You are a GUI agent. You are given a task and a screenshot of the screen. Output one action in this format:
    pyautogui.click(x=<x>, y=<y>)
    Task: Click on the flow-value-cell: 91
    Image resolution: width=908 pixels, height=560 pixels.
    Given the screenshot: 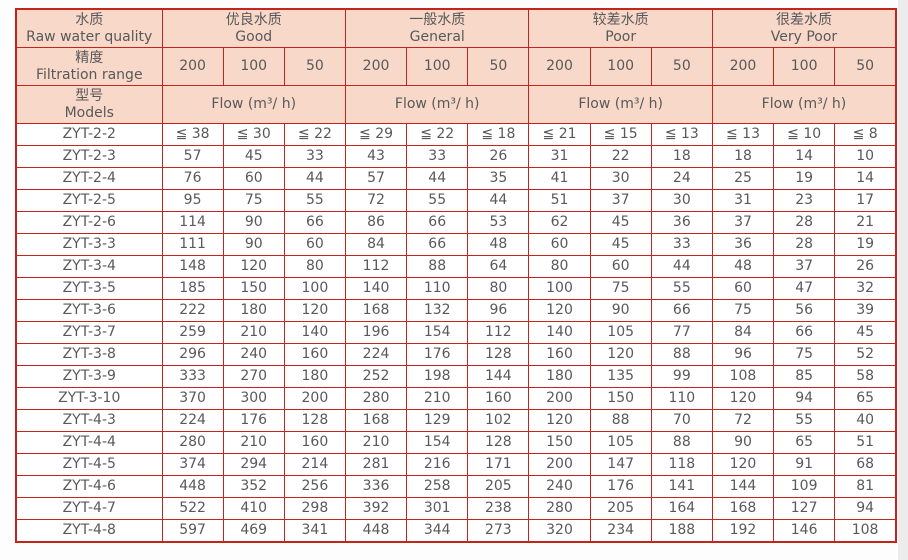 What is the action you would take?
    pyautogui.click(x=804, y=464)
    